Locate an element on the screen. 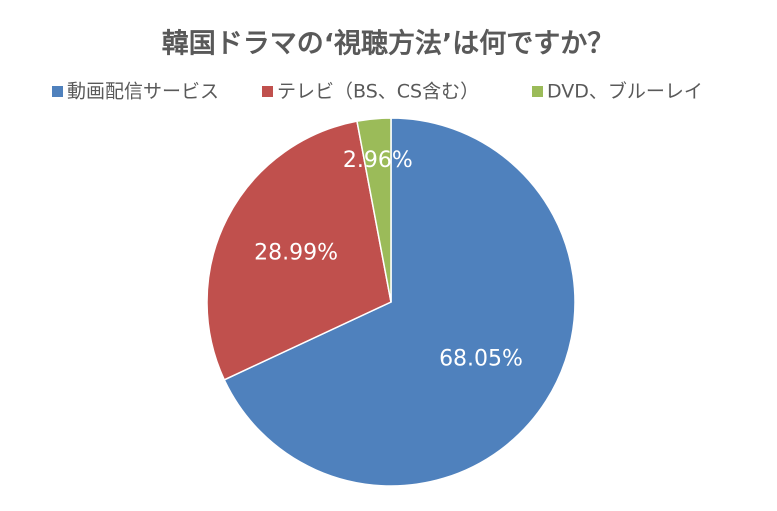 The width and height of the screenshot is (777, 511). legend-label: DVD、ブルーレイ is located at coordinates (625, 91).